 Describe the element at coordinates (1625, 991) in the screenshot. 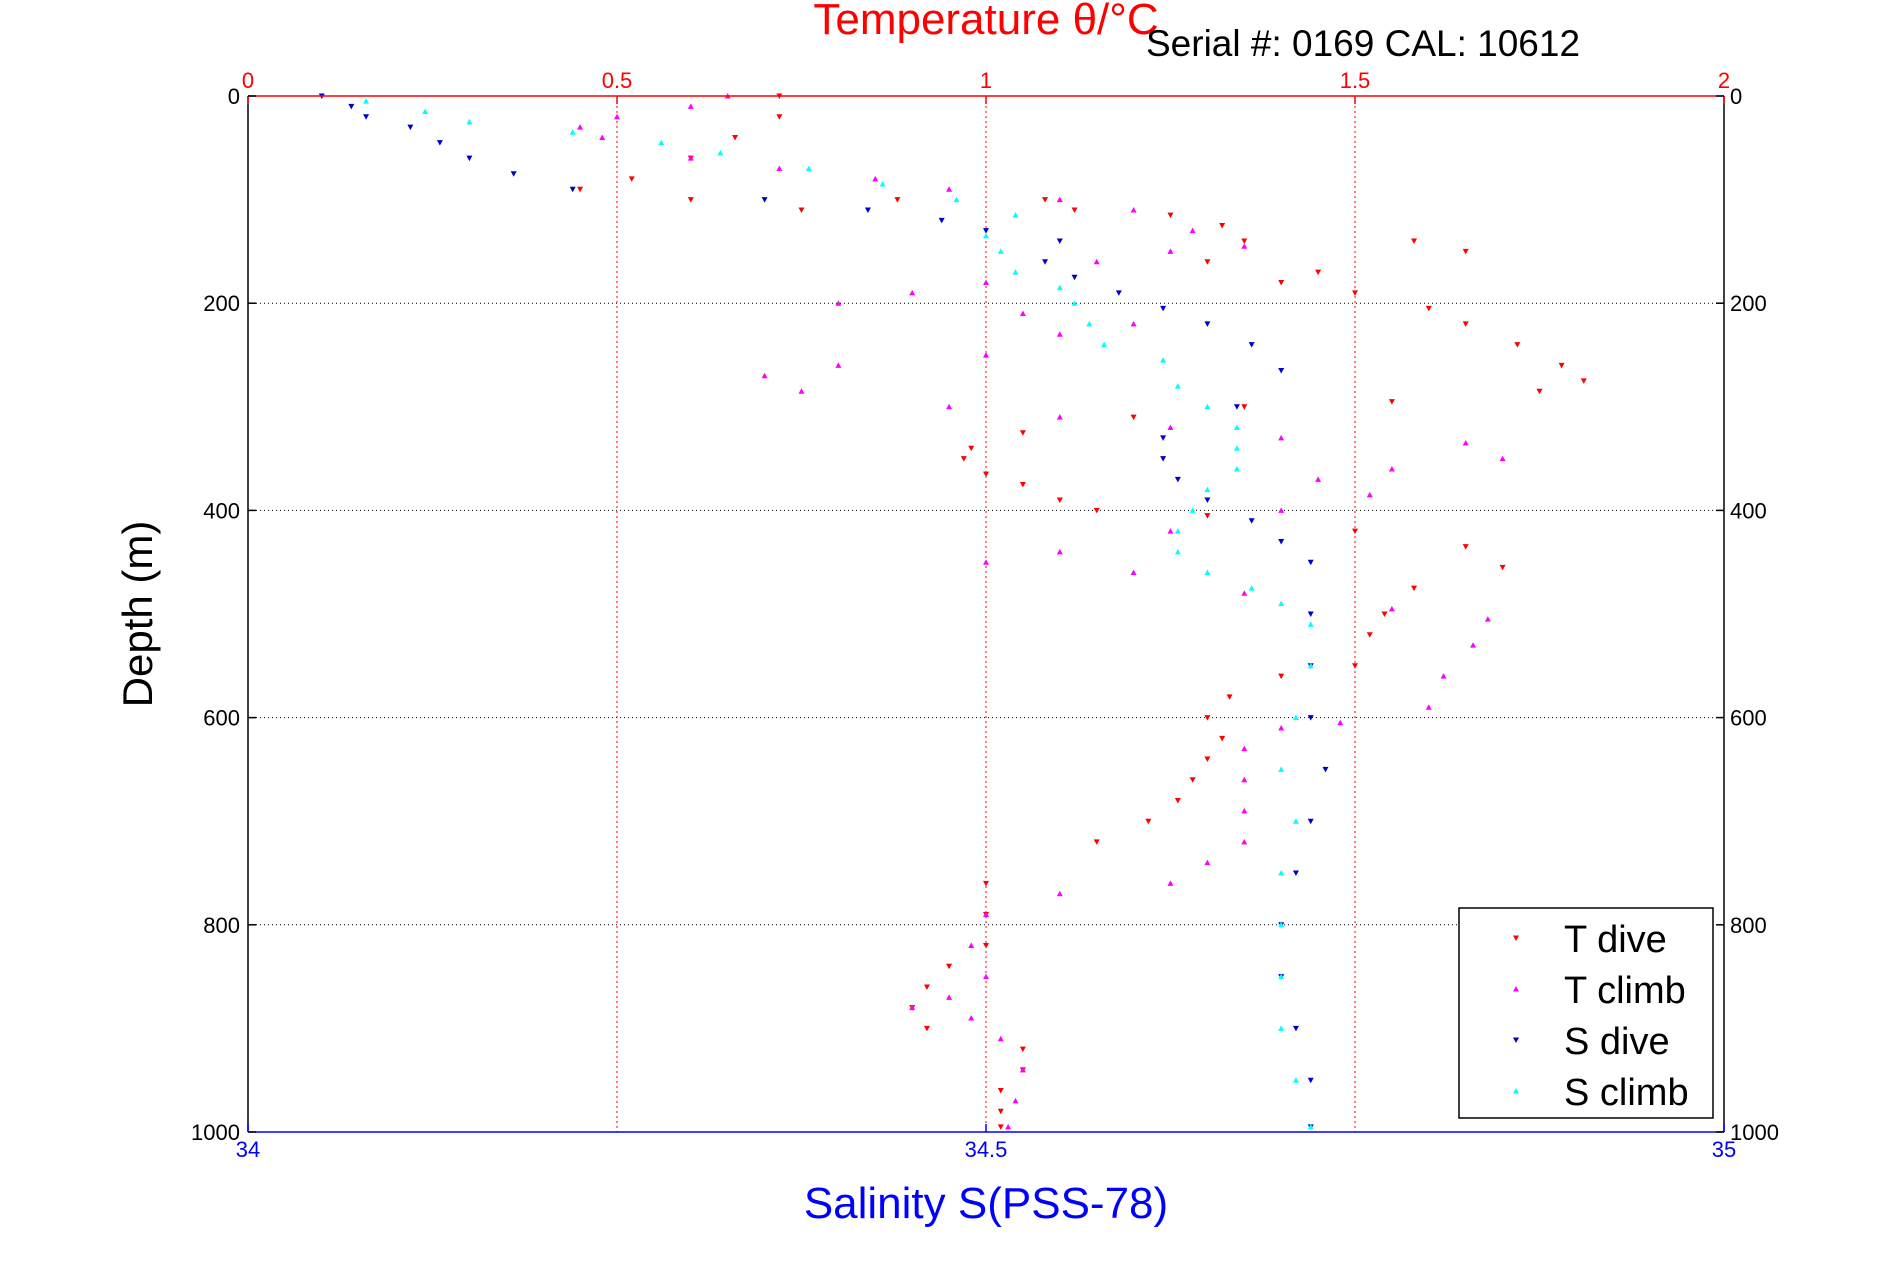

I see `legend-label: T climb` at that location.